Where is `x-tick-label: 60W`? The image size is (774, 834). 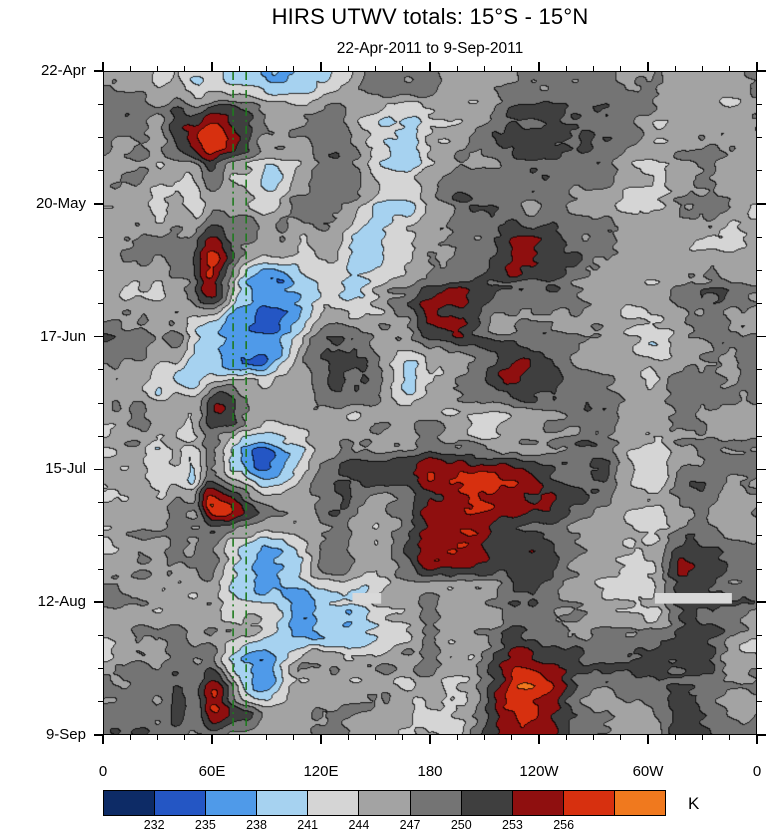
x-tick-label: 60W is located at coordinates (648, 771).